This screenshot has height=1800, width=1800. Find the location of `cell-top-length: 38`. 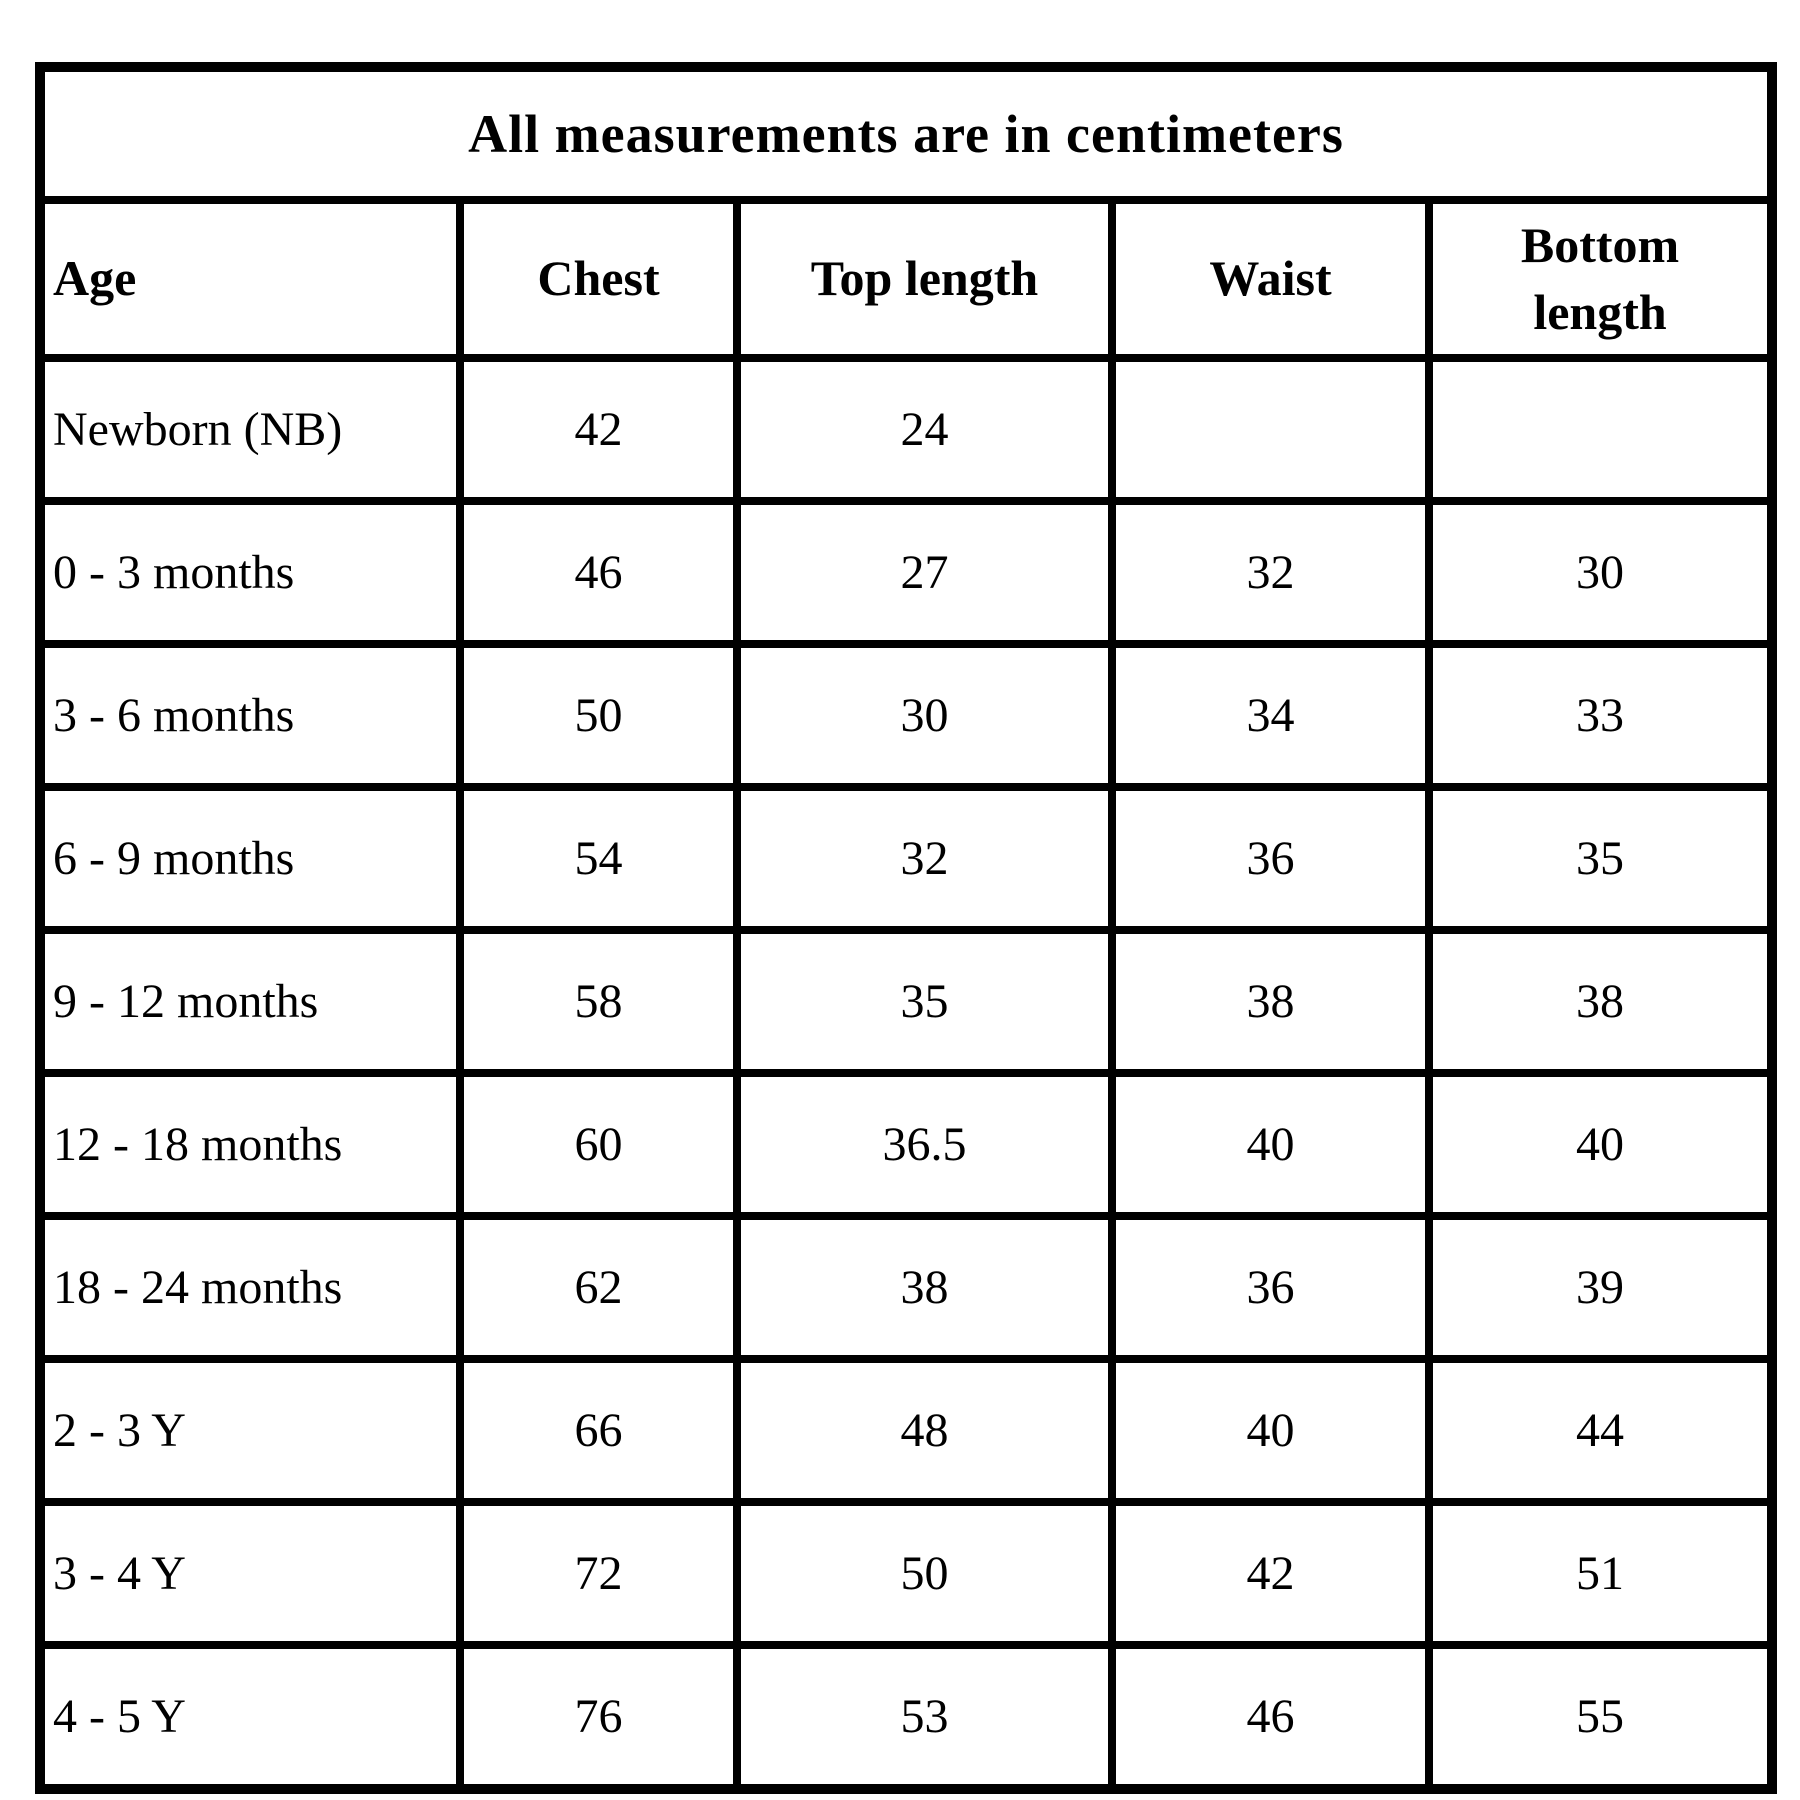

cell-top-length: 38 is located at coordinates (924, 1287).